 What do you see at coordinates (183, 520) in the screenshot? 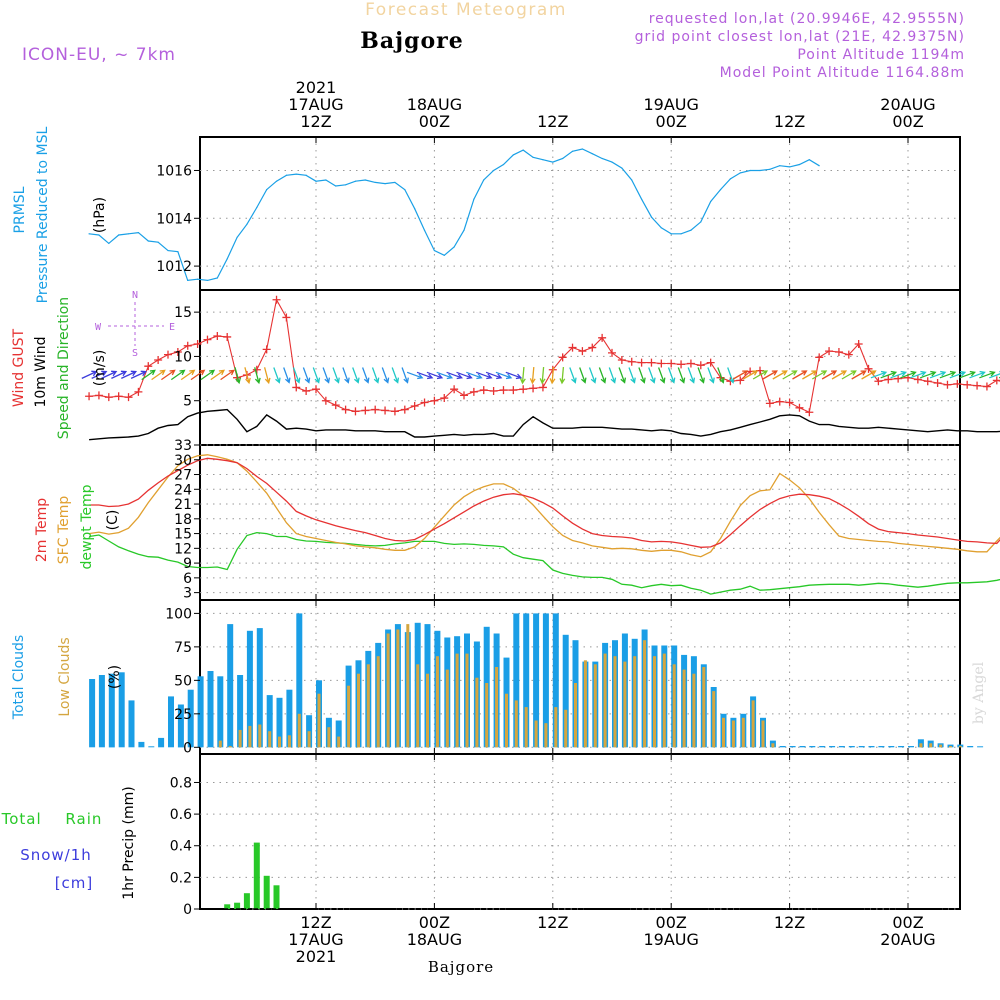
I see `y-tick-label: 18` at bounding box center [183, 520].